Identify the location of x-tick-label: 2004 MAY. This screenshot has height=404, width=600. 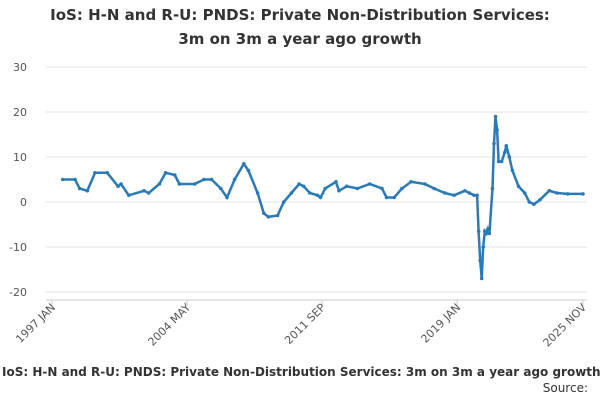
(170, 325).